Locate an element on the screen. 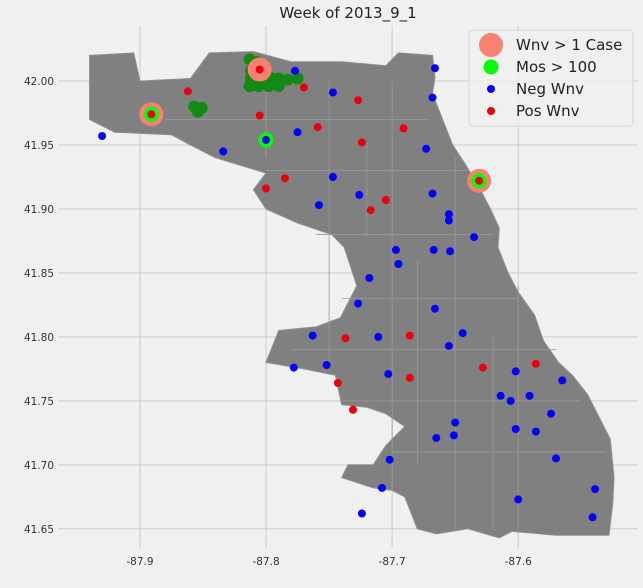 The height and width of the screenshot is (588, 643). y-tick-label: 41.80 is located at coordinates (39, 338).